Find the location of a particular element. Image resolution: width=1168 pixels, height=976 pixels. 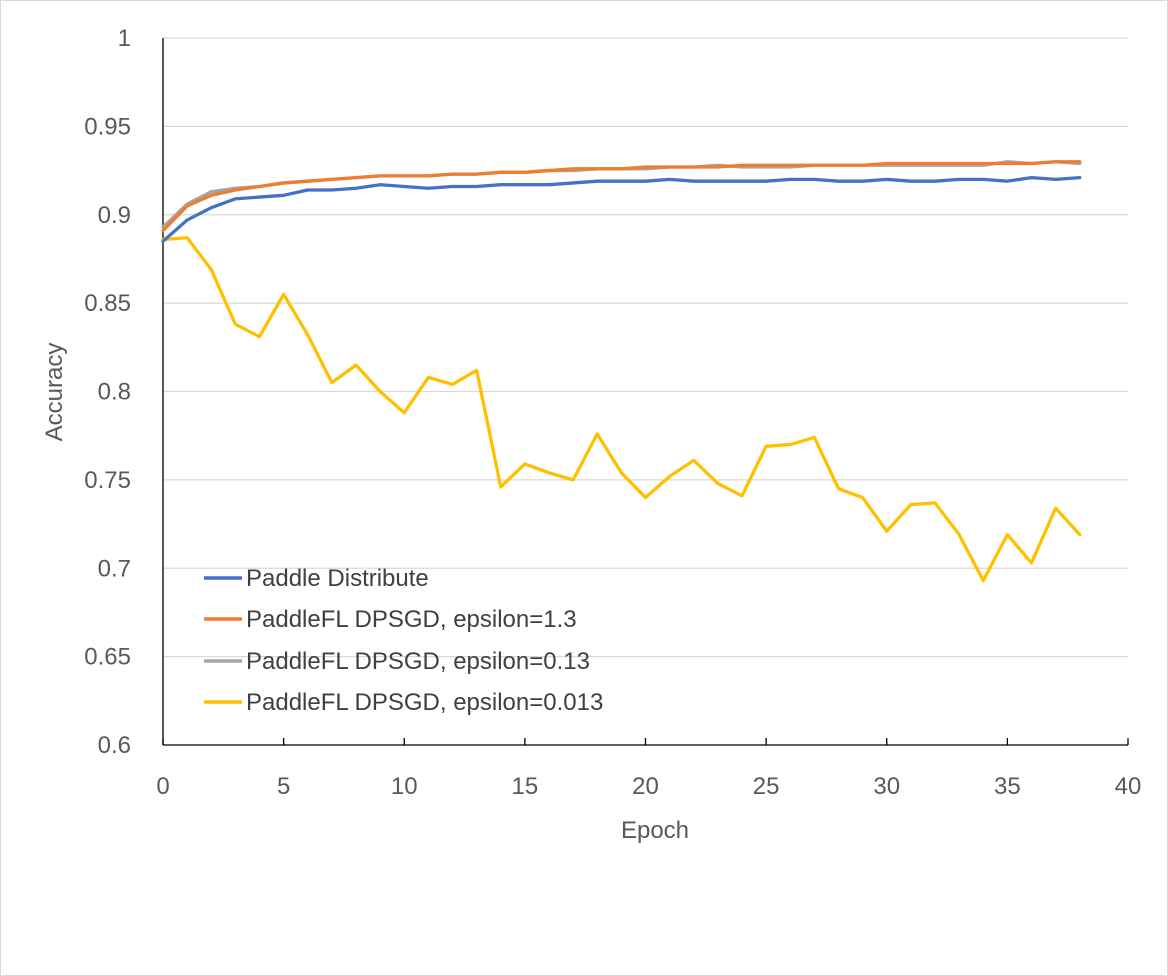

y-tick-0.7: 0.7 is located at coordinates (114, 568).